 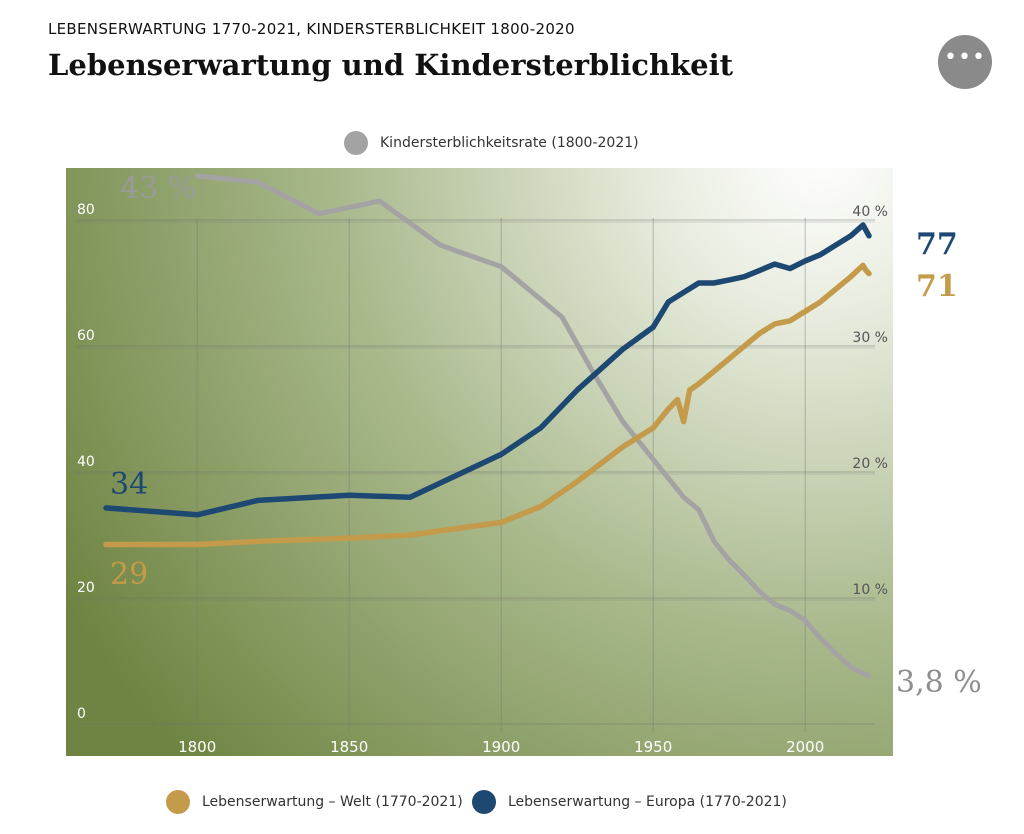 I want to click on legend-swatch-europe, so click(x=484, y=802).